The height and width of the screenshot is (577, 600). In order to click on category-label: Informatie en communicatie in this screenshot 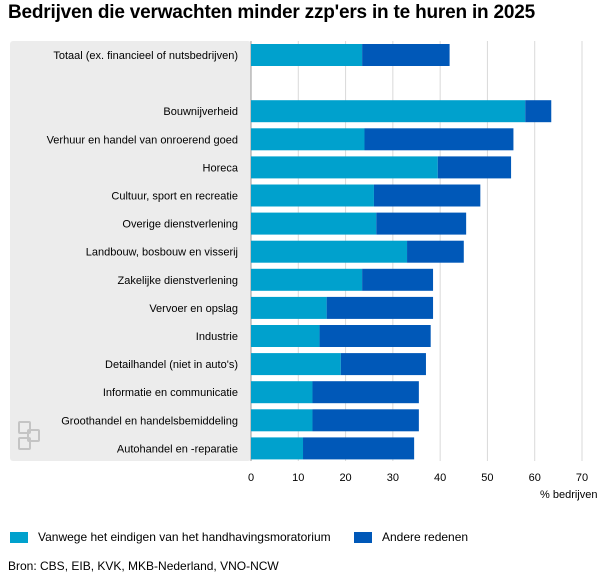, I will do `click(170, 393)`.